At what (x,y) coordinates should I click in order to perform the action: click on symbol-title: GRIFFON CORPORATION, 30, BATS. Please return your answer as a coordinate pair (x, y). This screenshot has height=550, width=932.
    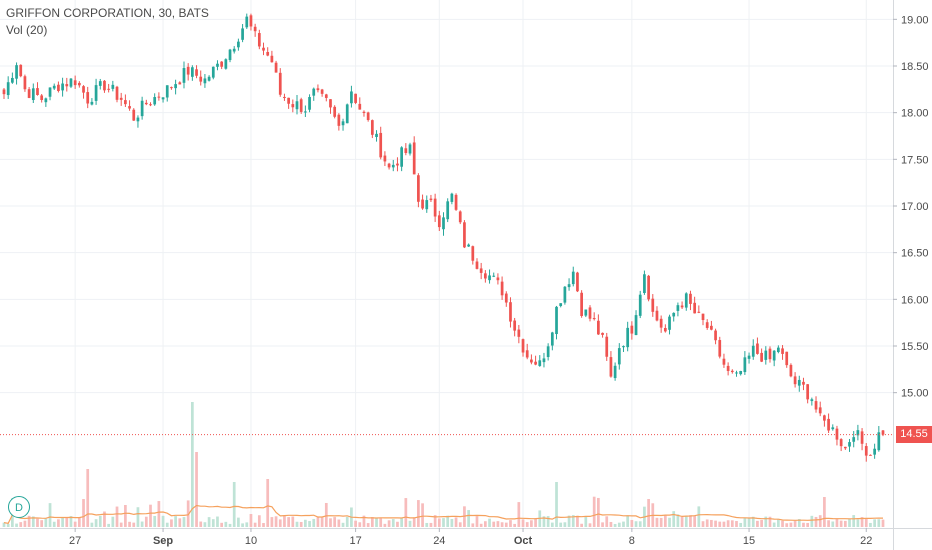
    Looking at the image, I should click on (107, 13).